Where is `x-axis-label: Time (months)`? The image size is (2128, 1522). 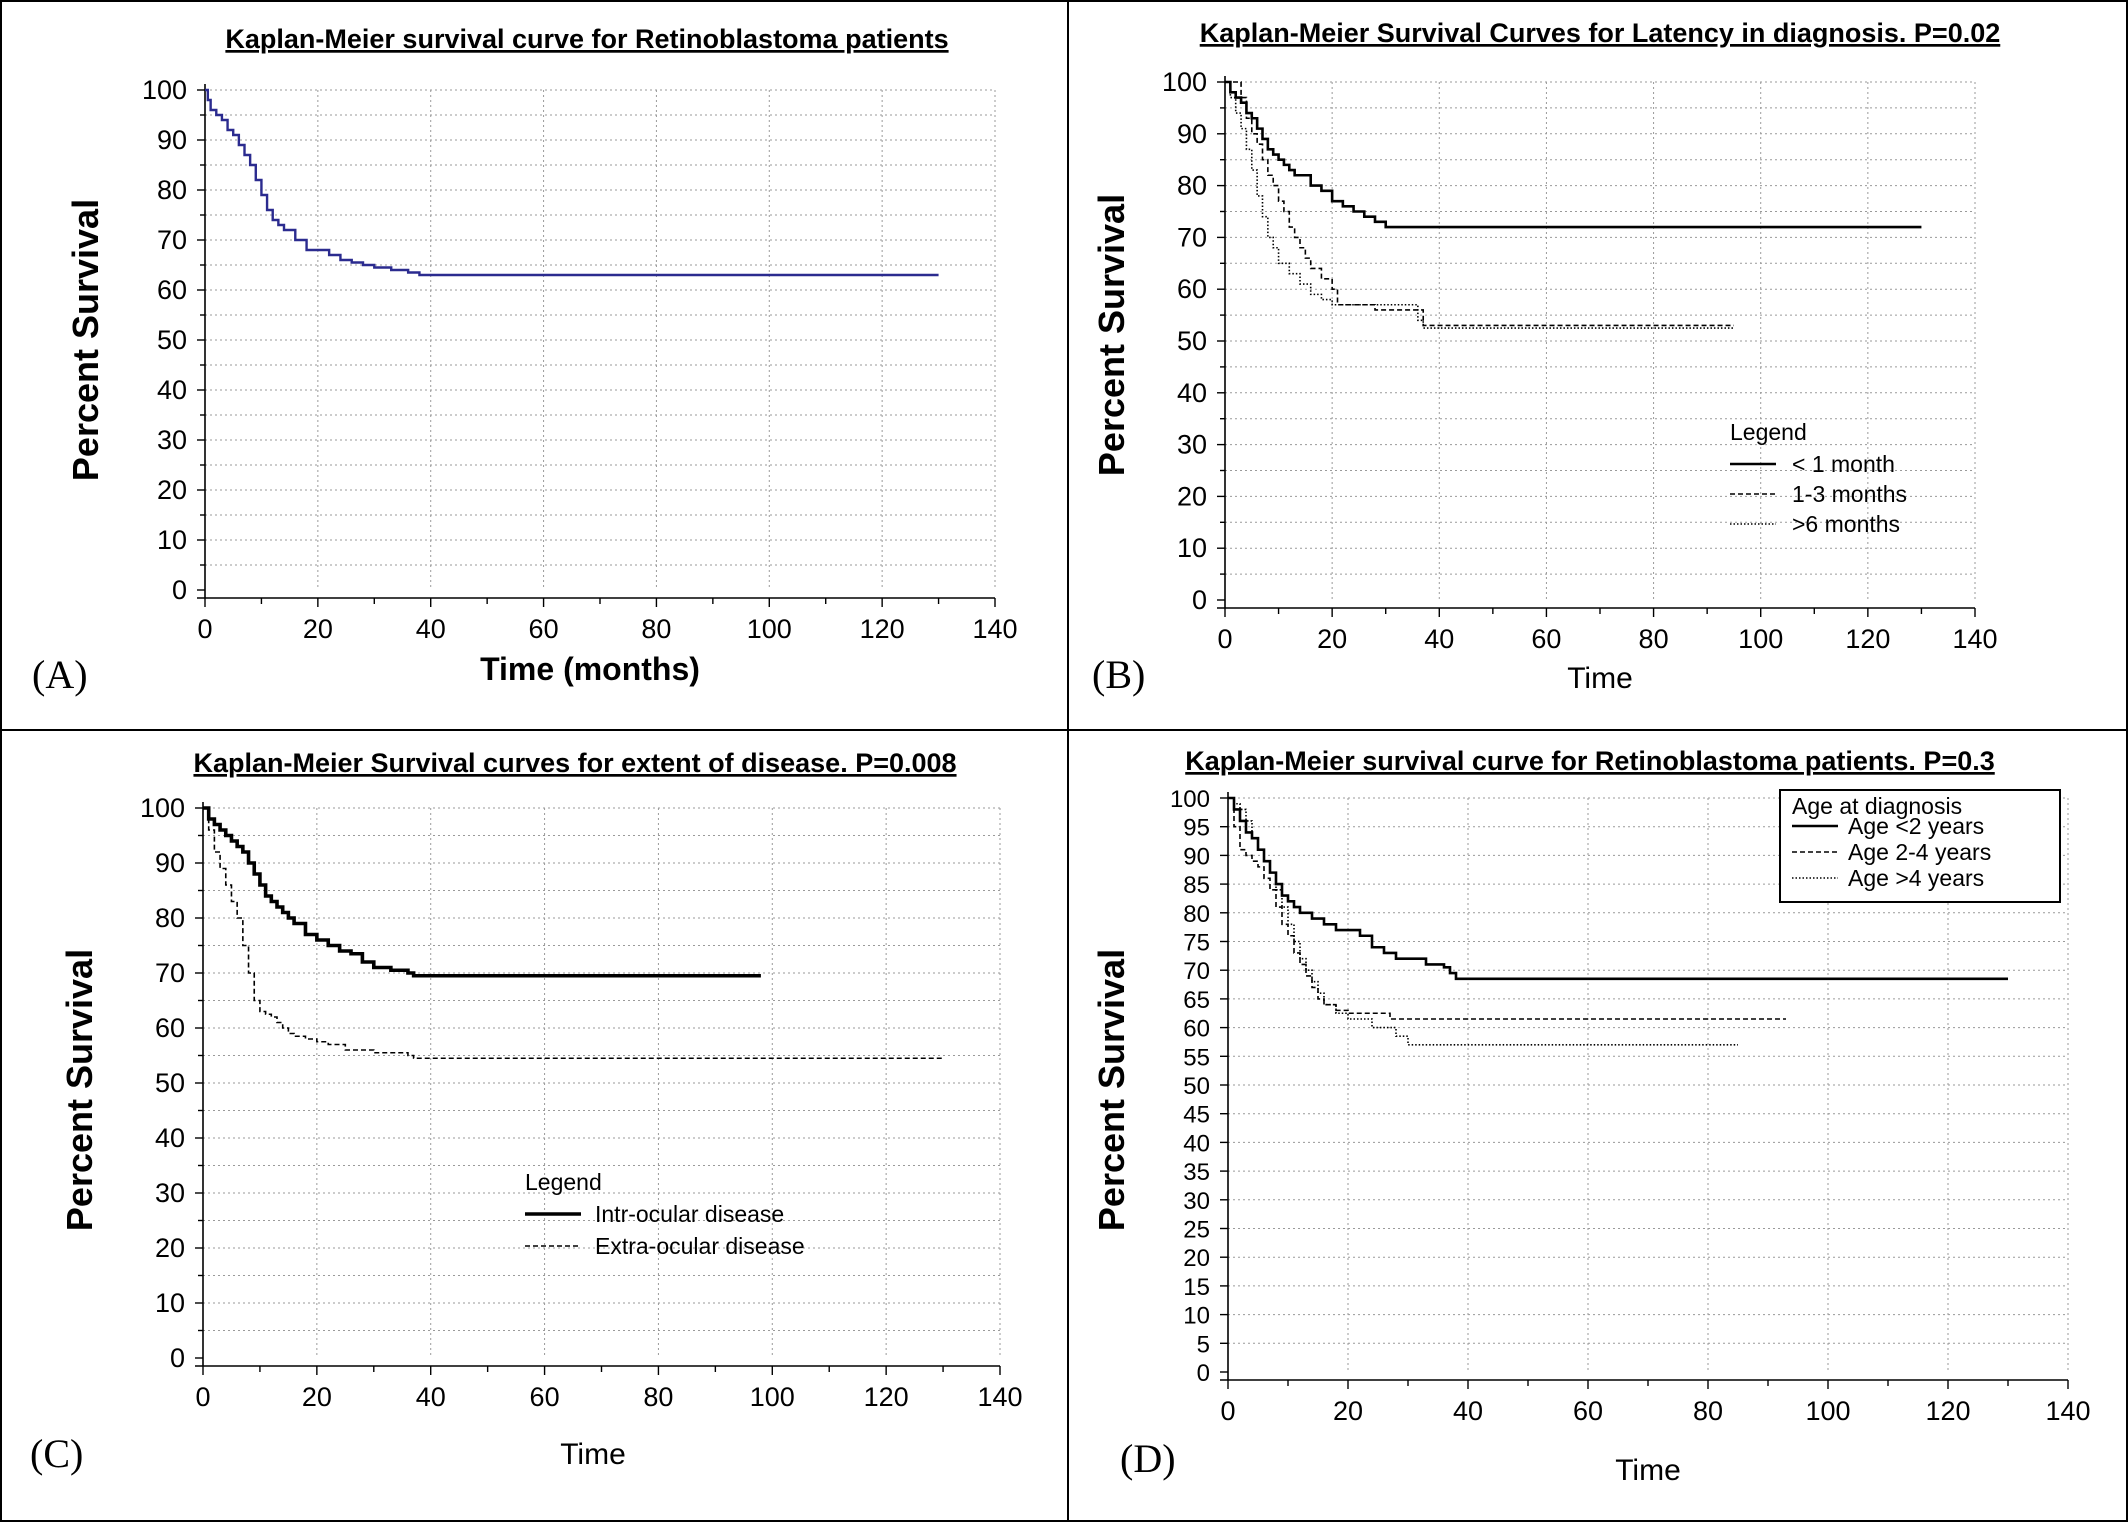 x-axis-label: Time (months) is located at coordinates (590, 669).